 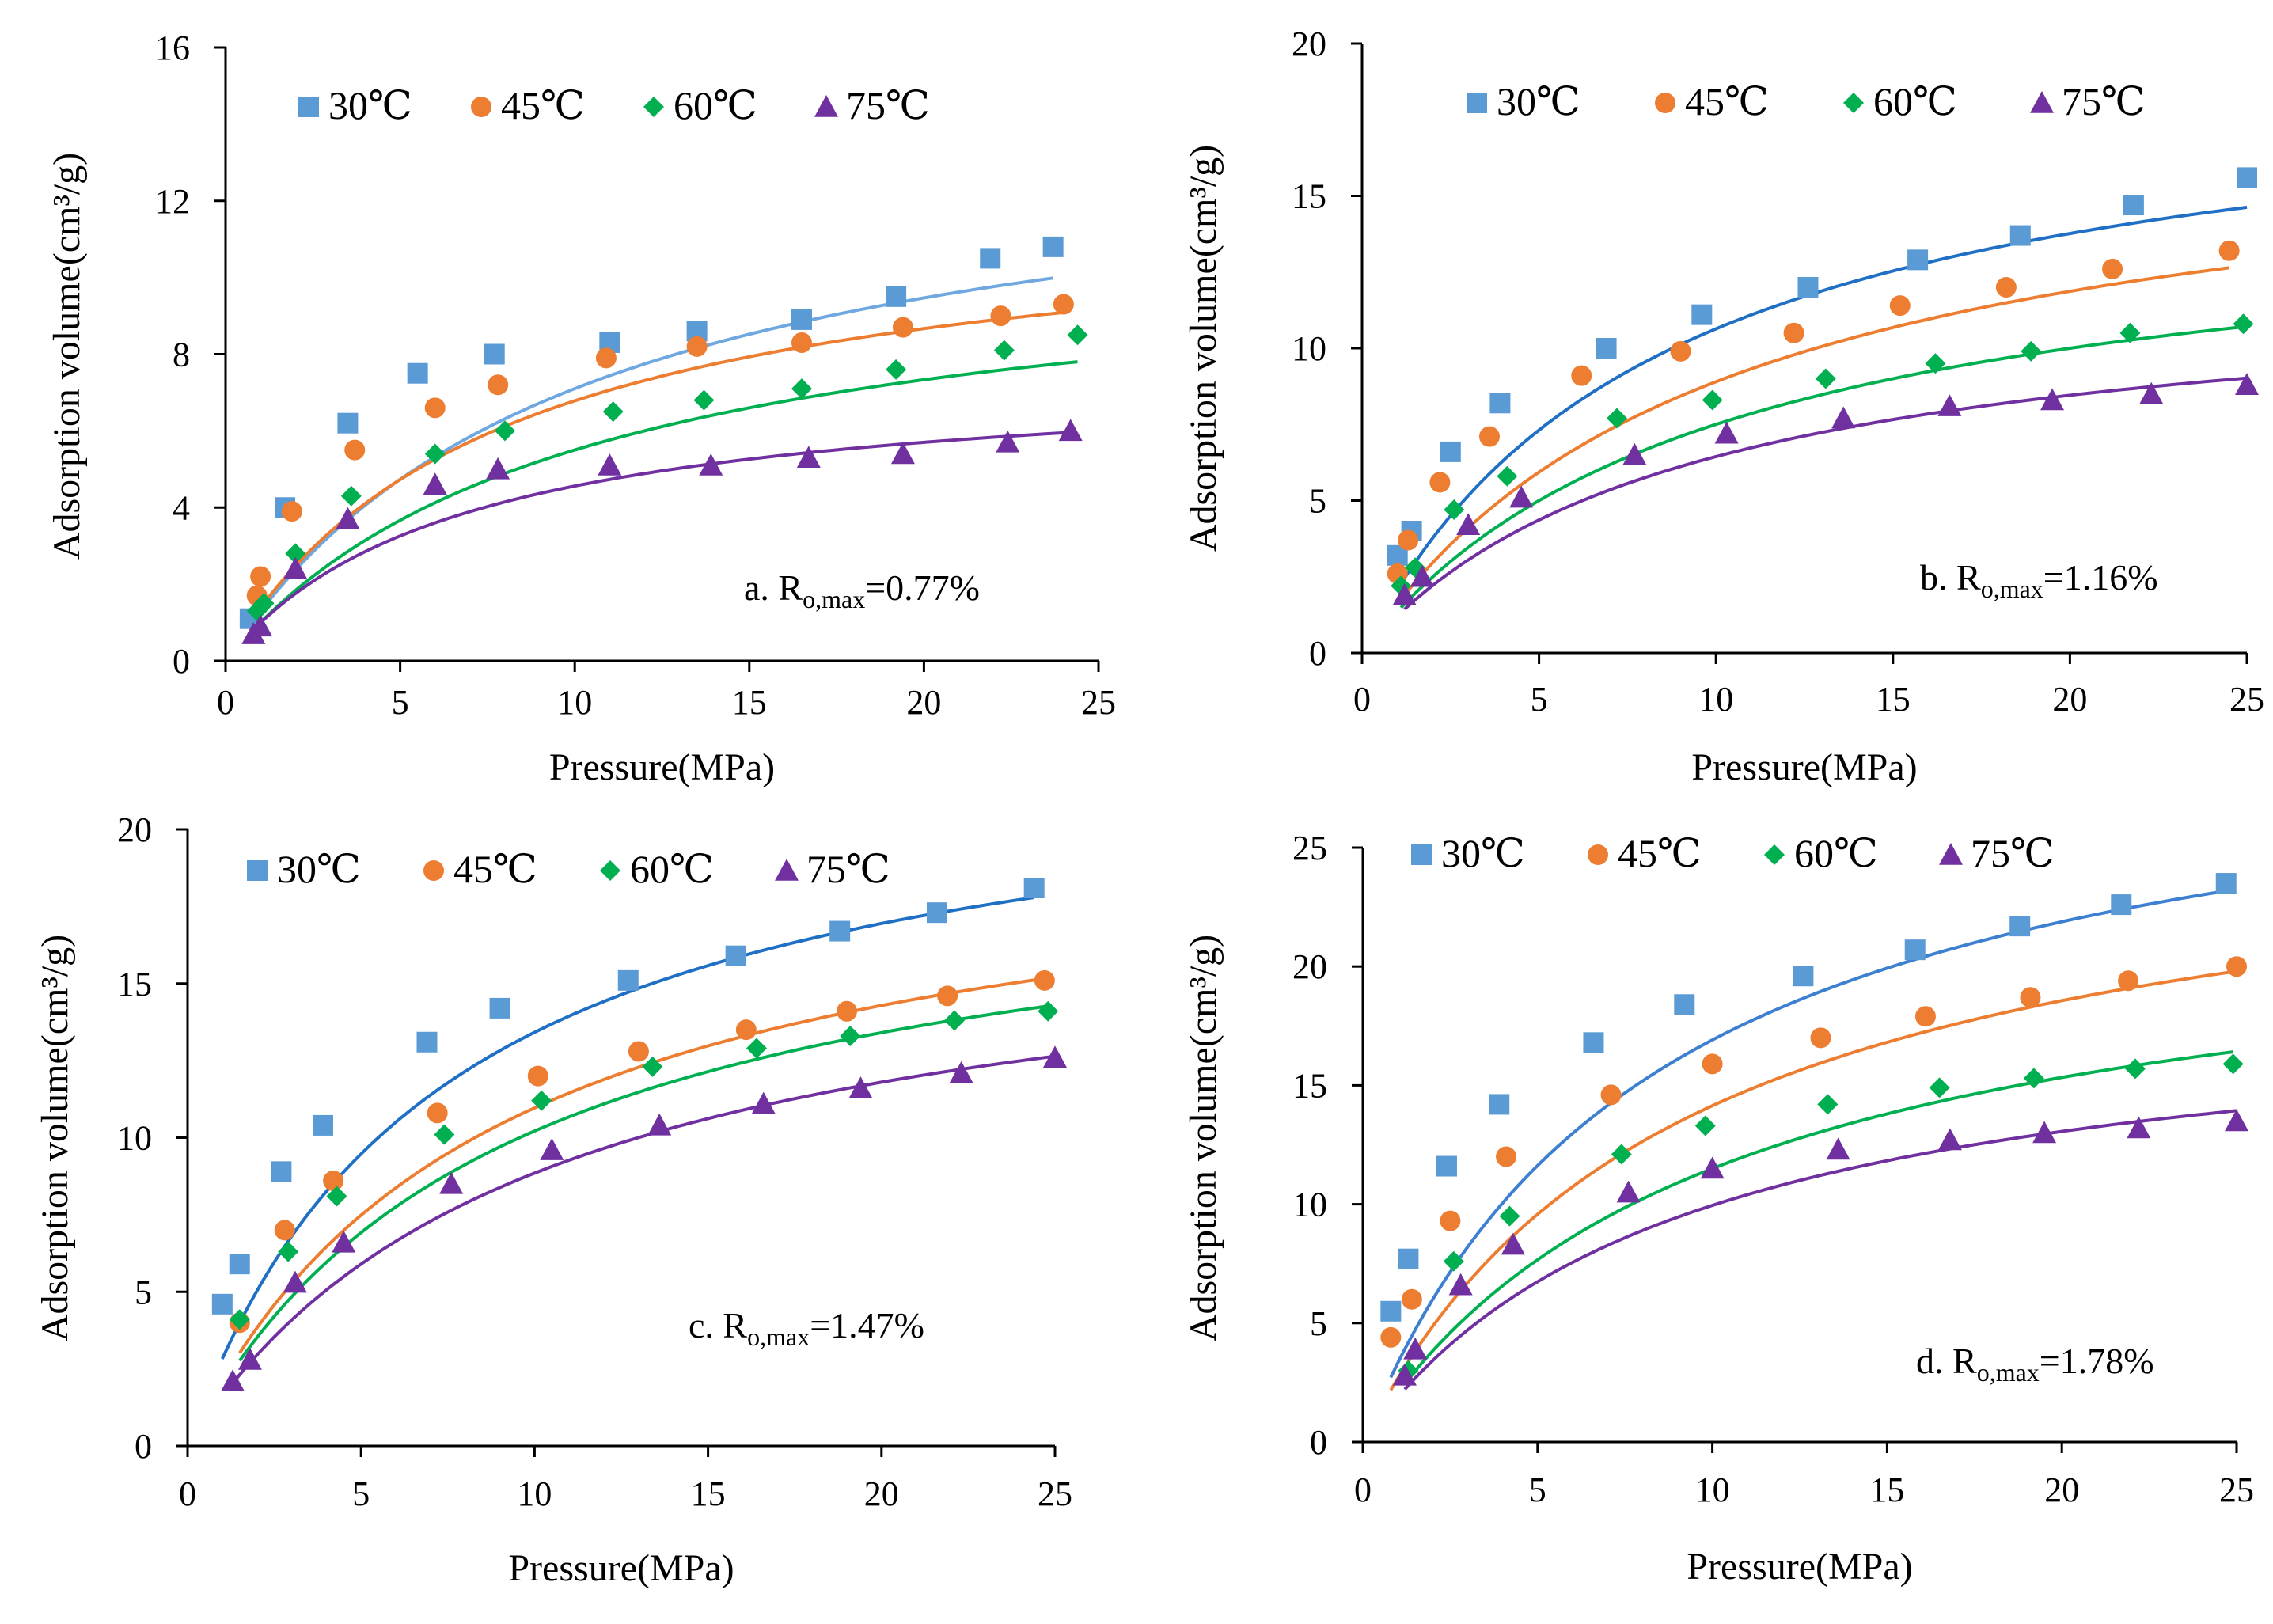 I want to click on panel-annotation: c. Ro,max=1.47%, so click(x=807, y=1328).